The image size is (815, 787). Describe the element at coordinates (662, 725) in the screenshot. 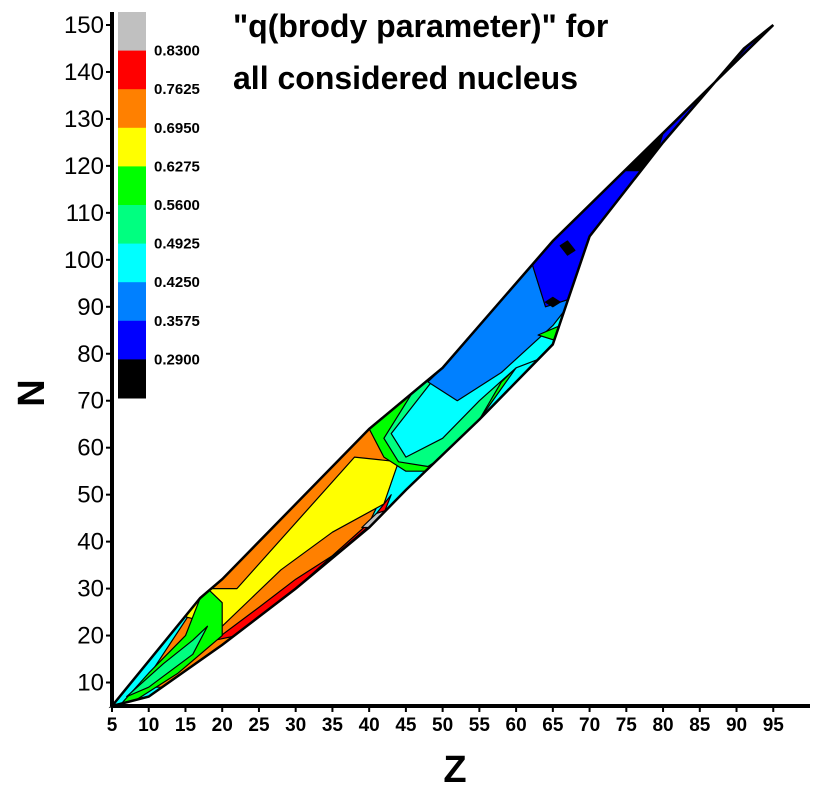

I see `x-tick-label: 80` at that location.